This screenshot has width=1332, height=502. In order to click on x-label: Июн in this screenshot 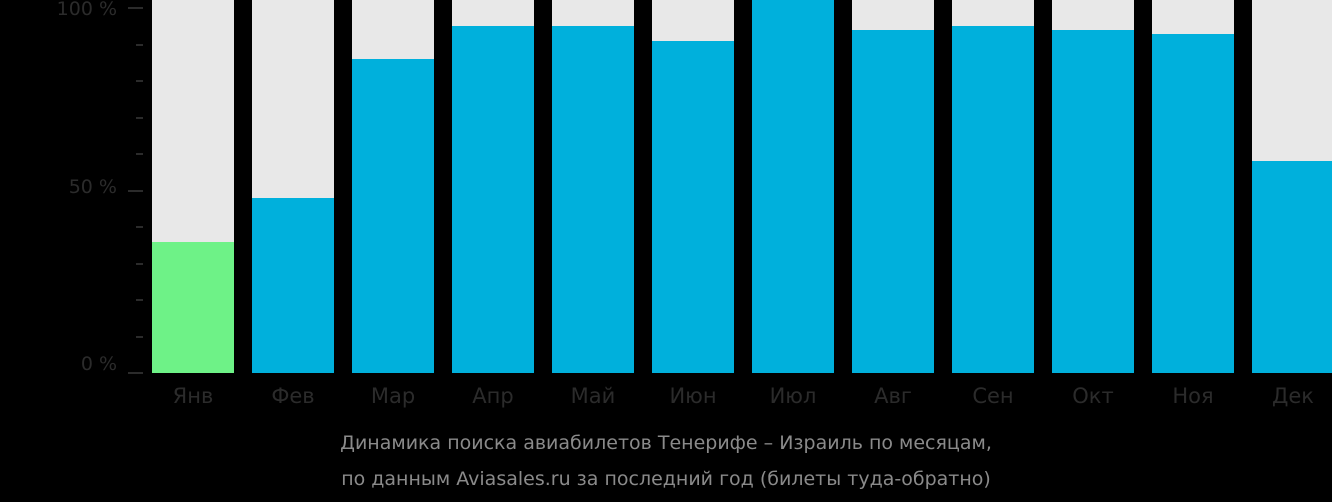, I will do `click(693, 396)`.